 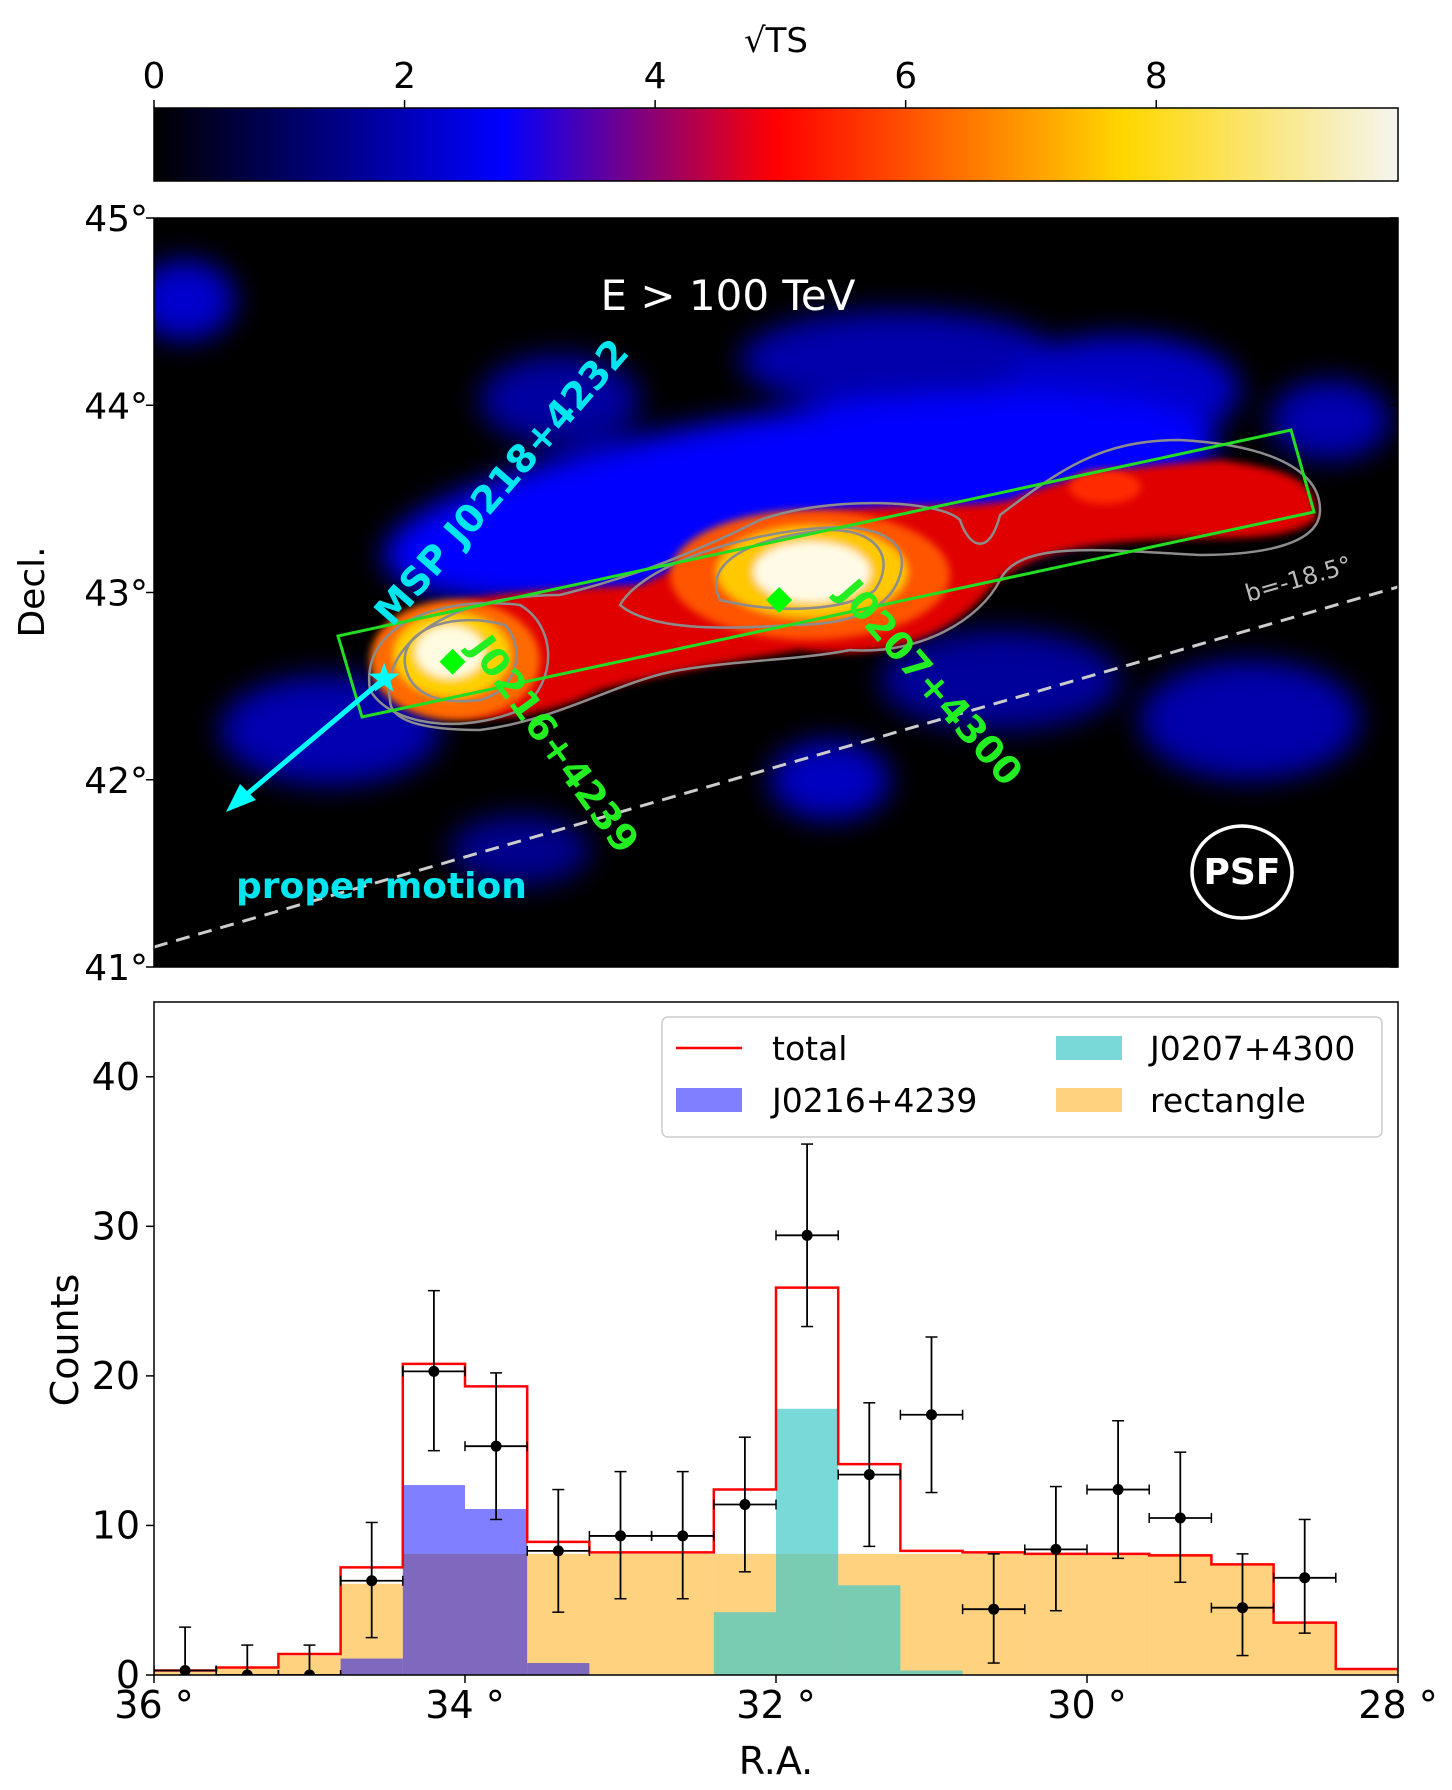 What do you see at coordinates (1251, 1048) in the screenshot?
I see `legend-label-j0207: J0207+4300` at bounding box center [1251, 1048].